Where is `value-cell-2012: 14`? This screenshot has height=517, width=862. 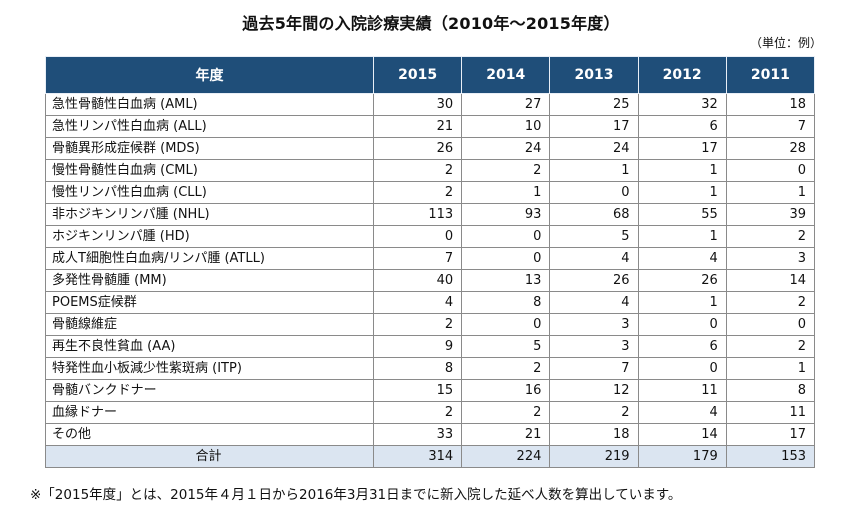
value-cell-2012: 14 is located at coordinates (682, 434).